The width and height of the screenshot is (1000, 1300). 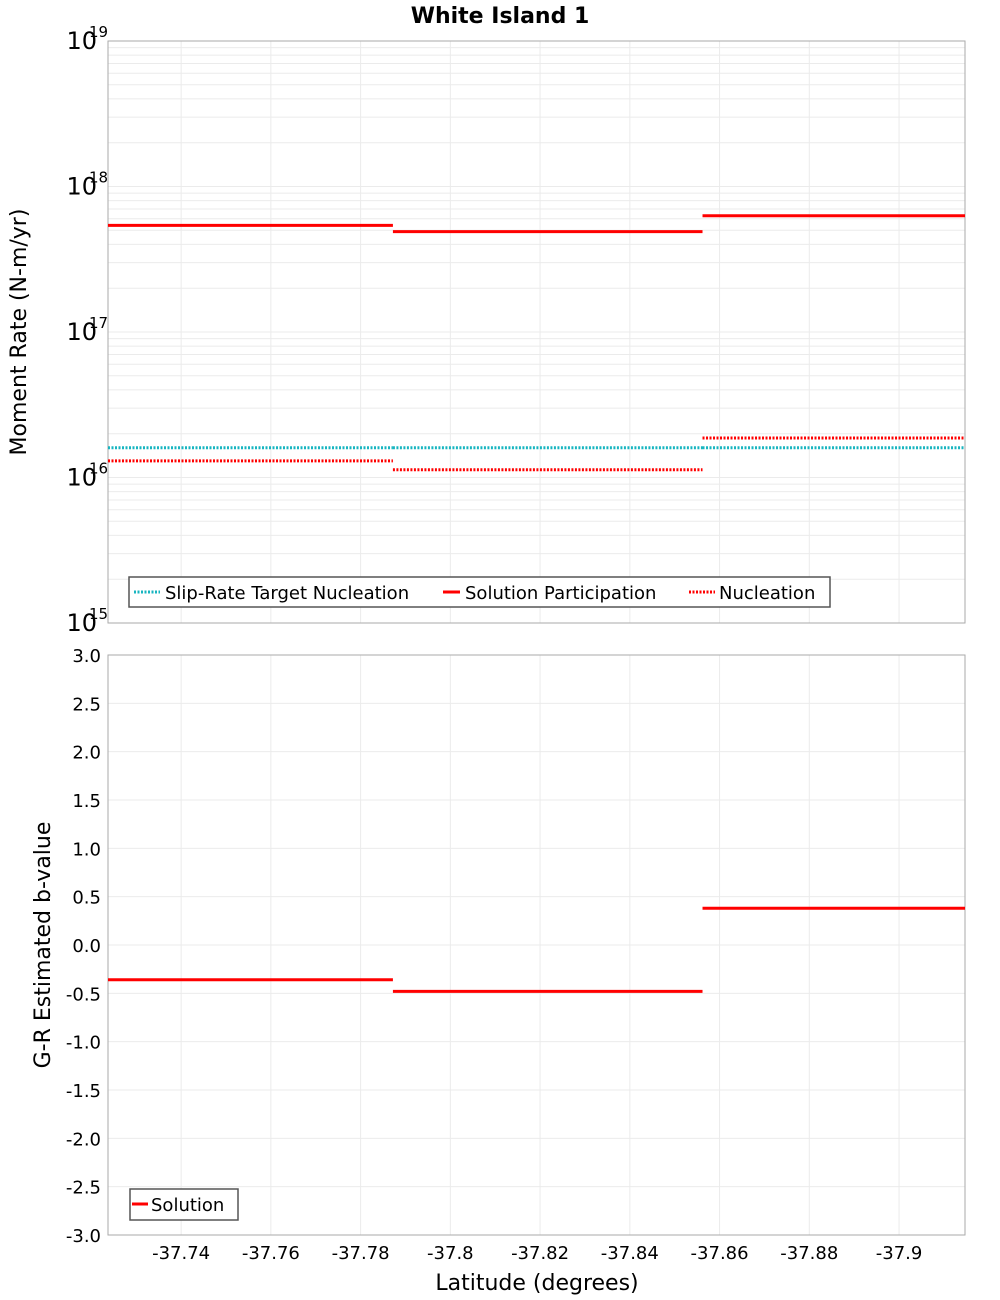 I want to click on x-tick-label: -37.84, so click(x=630, y=1253).